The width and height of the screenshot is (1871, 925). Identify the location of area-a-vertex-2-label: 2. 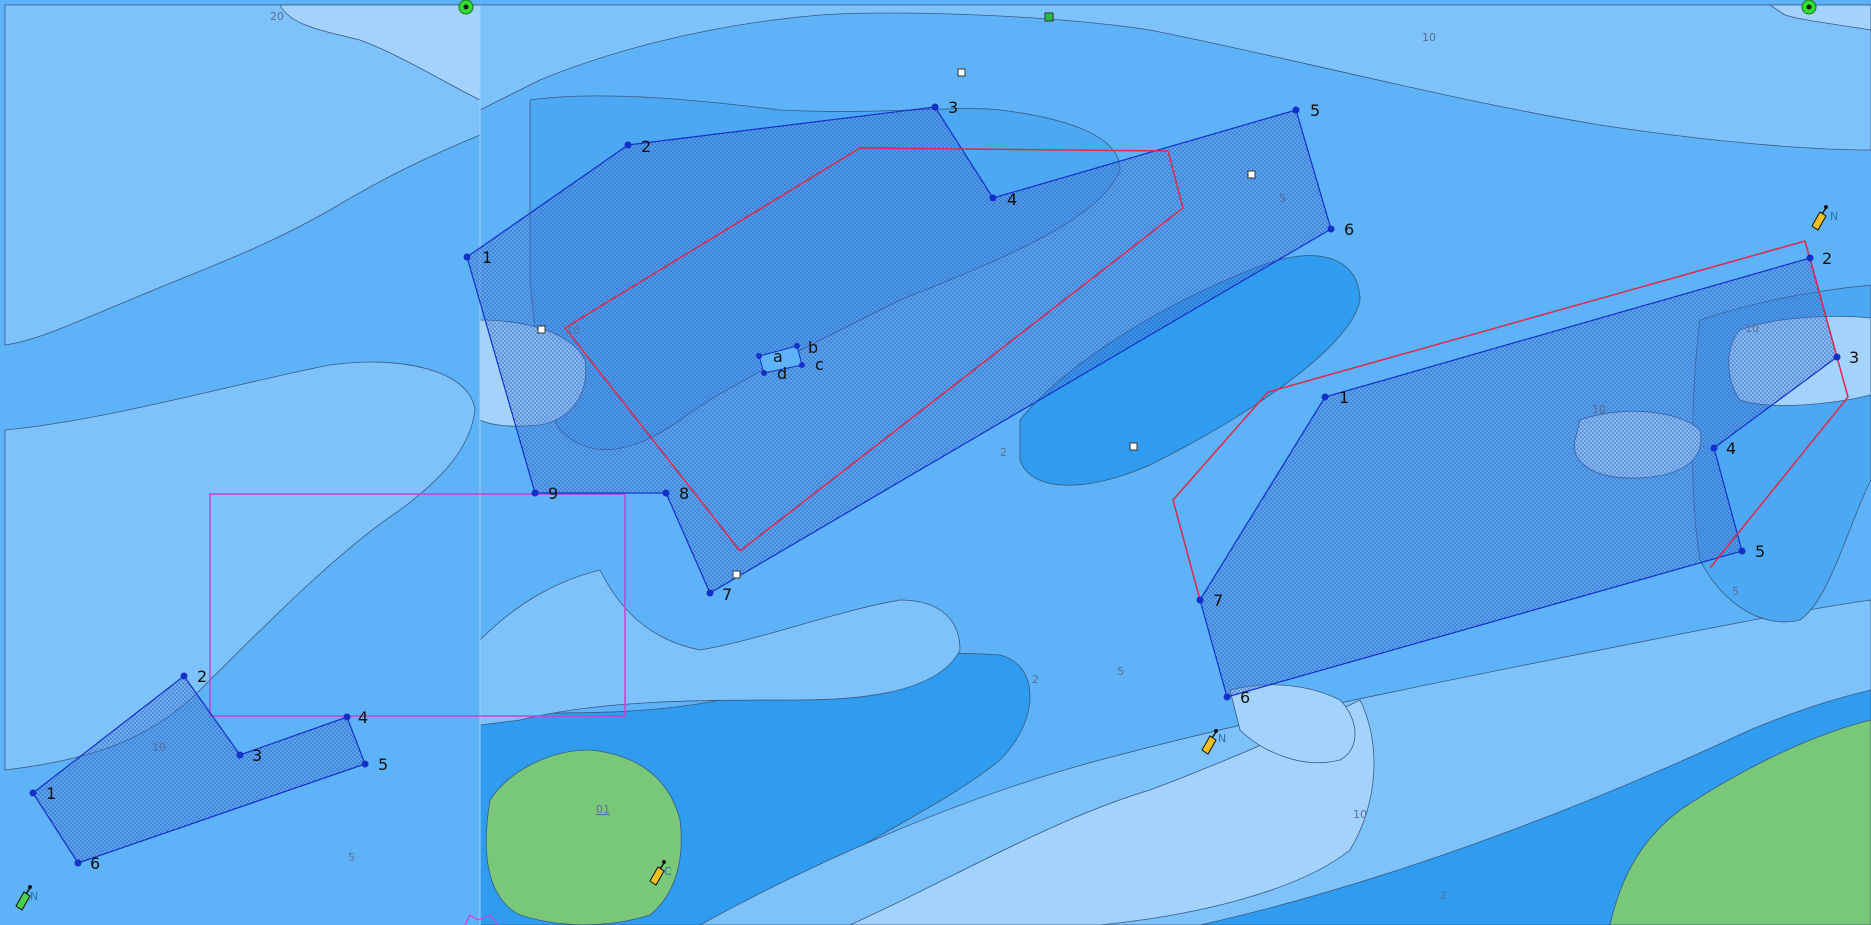
(646, 146).